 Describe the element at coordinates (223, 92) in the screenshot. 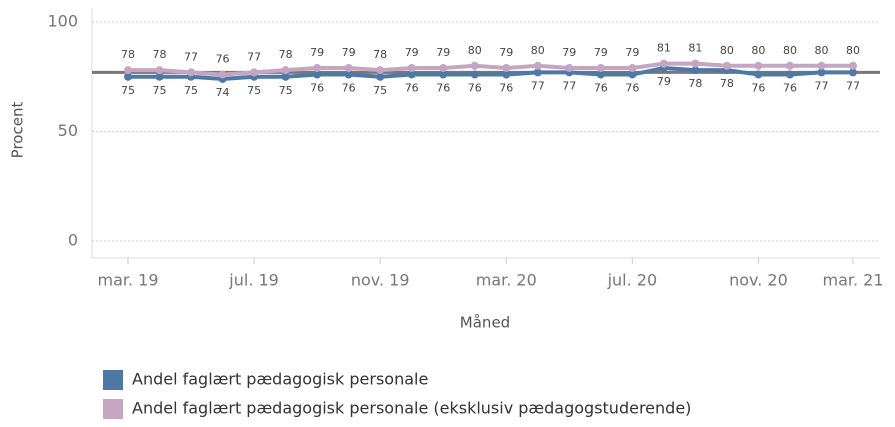

I see `value-label: 74` at that location.